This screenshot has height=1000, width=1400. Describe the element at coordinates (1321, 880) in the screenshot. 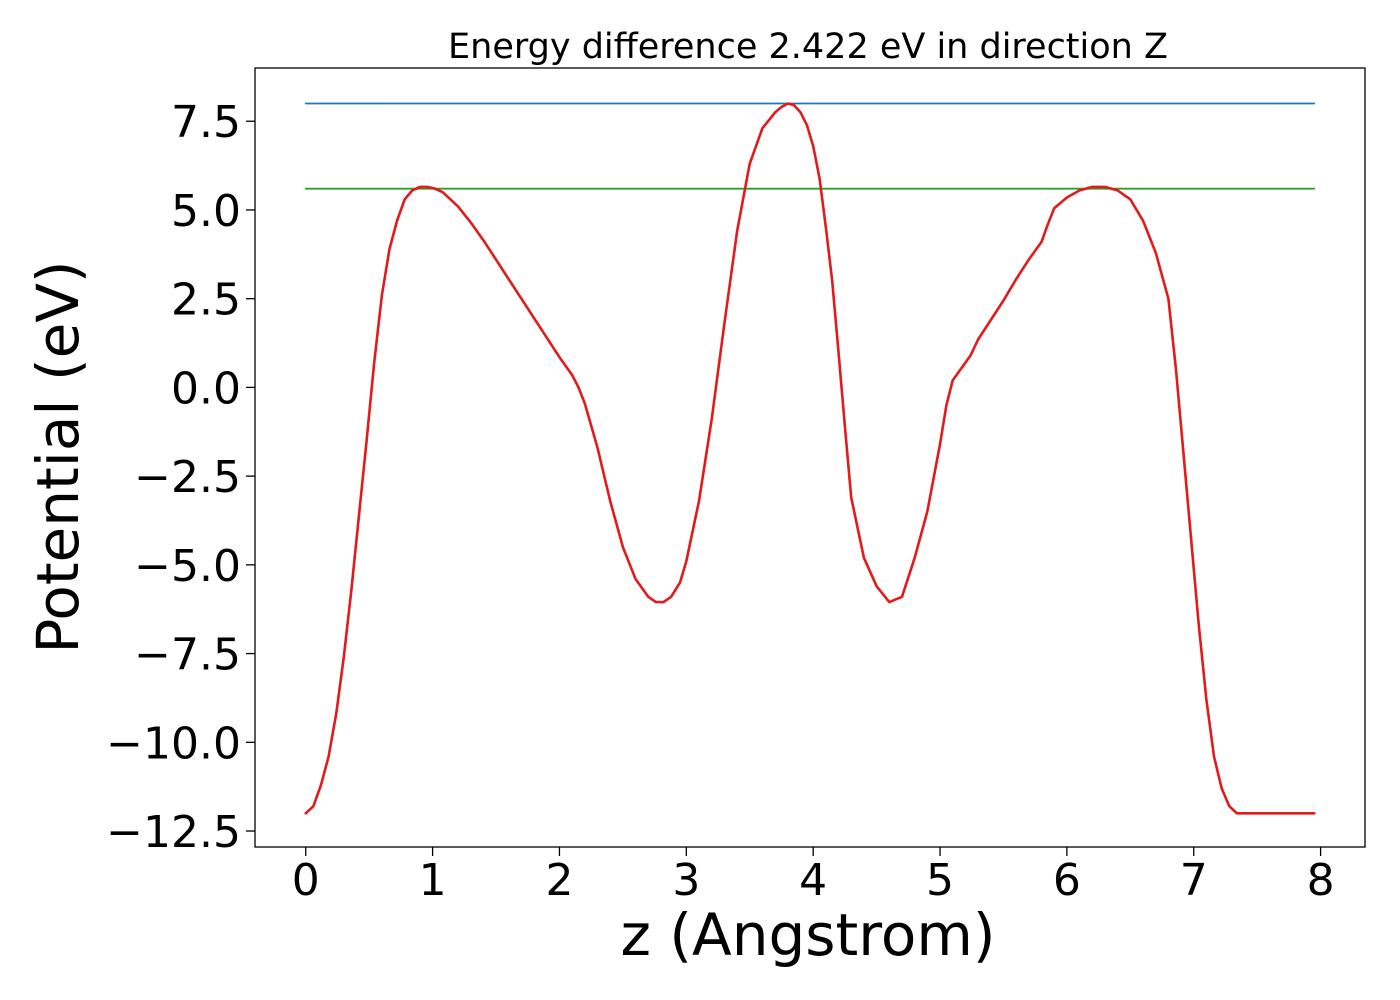

I see `x-tick-label: 8` at that location.